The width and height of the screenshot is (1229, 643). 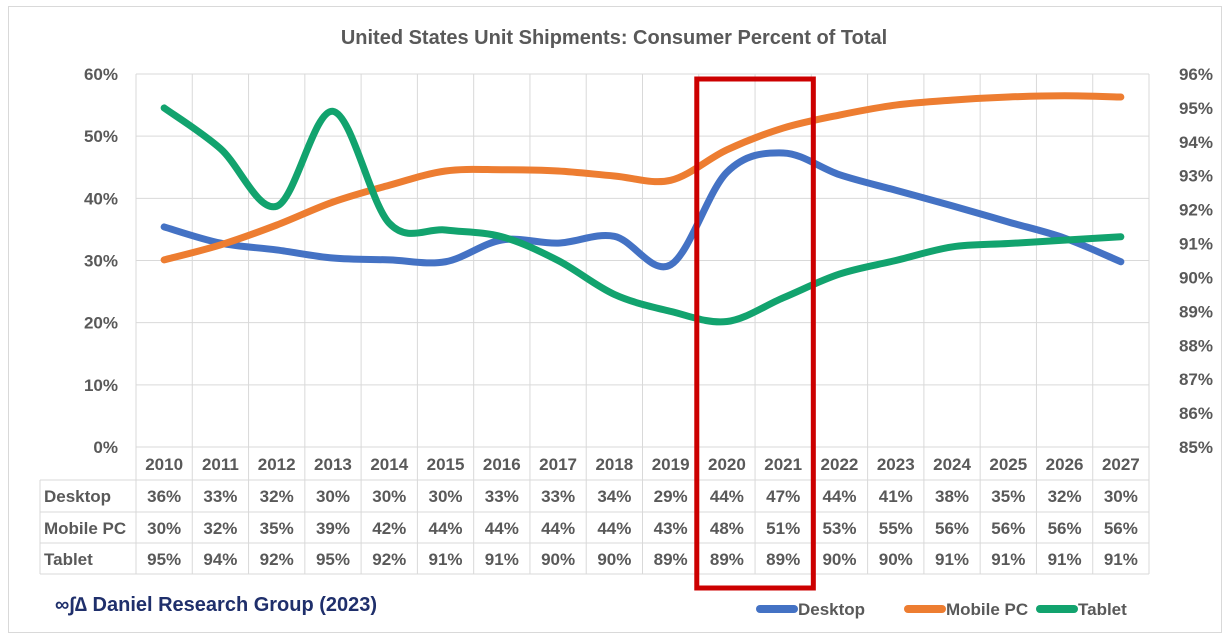 I want to click on category-label: 2025, so click(x=1008, y=464).